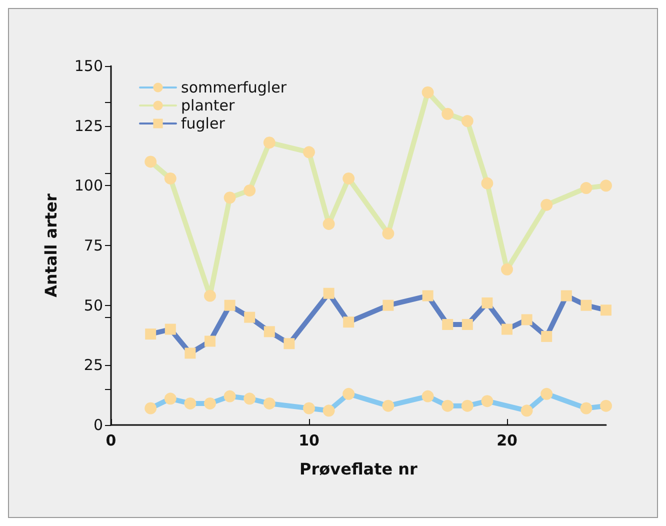 Image resolution: width=666 pixels, height=526 pixels. What do you see at coordinates (208, 105) in the screenshot?
I see `legend-label: planter` at bounding box center [208, 105].